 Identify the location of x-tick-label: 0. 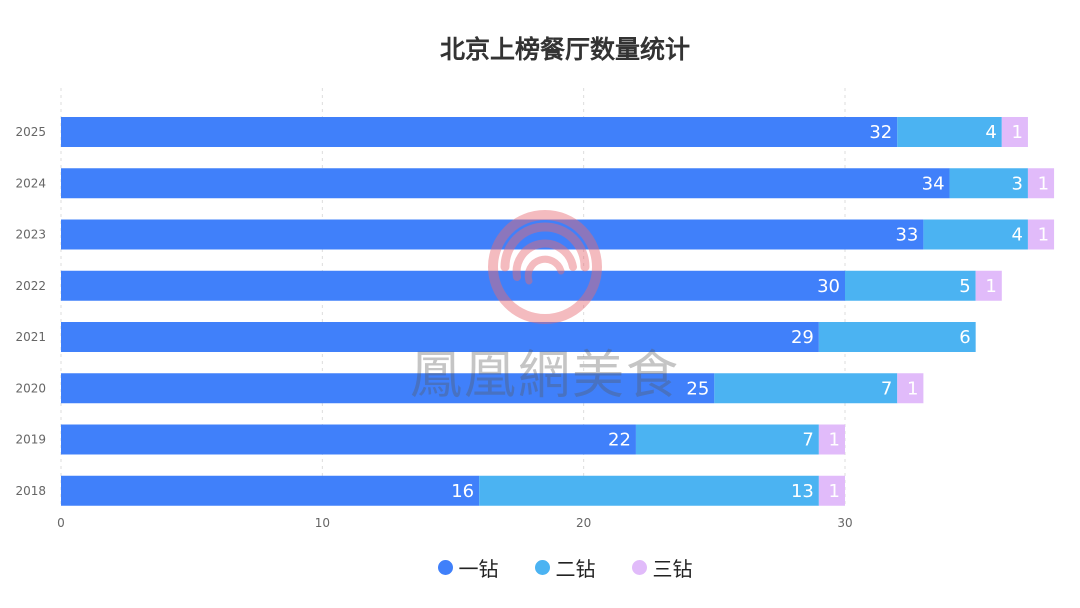
(61, 523).